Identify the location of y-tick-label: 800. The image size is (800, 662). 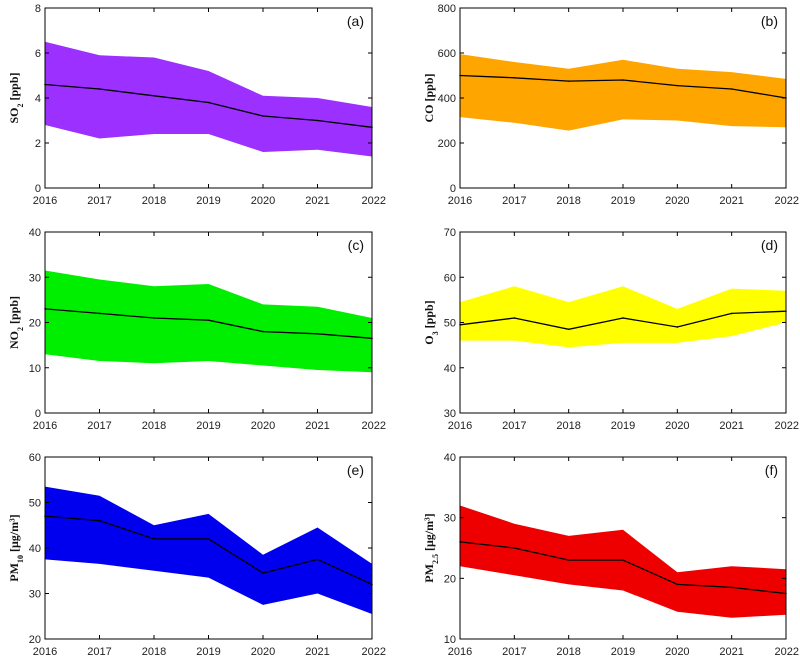
(447, 9).